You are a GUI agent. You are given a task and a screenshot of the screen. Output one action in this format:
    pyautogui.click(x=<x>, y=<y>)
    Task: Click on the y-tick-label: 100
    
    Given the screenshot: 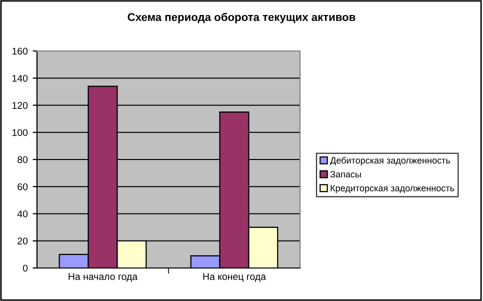 What is the action you would take?
    pyautogui.click(x=20, y=132)
    